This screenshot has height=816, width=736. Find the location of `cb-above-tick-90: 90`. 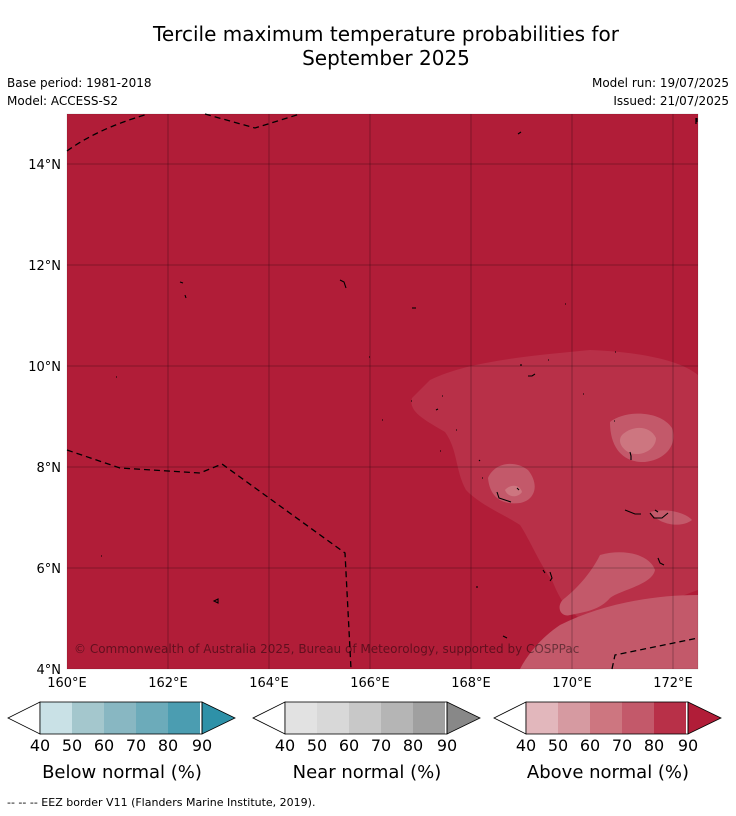

cb-above-tick-90: 90 is located at coordinates (688, 745).